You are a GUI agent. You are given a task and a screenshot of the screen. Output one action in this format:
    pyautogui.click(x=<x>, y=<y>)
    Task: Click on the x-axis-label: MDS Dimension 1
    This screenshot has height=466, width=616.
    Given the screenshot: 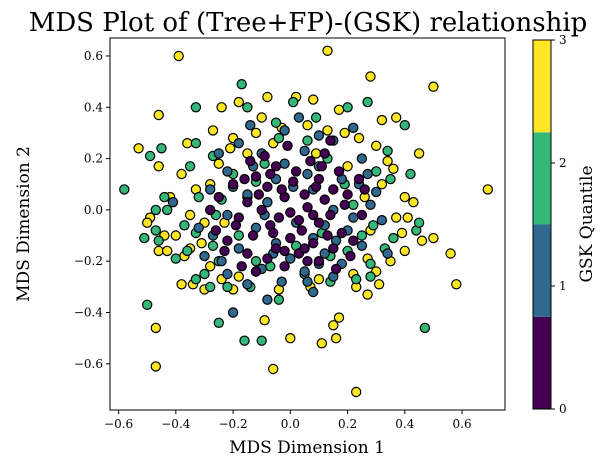 What is the action you would take?
    pyautogui.click(x=307, y=448)
    